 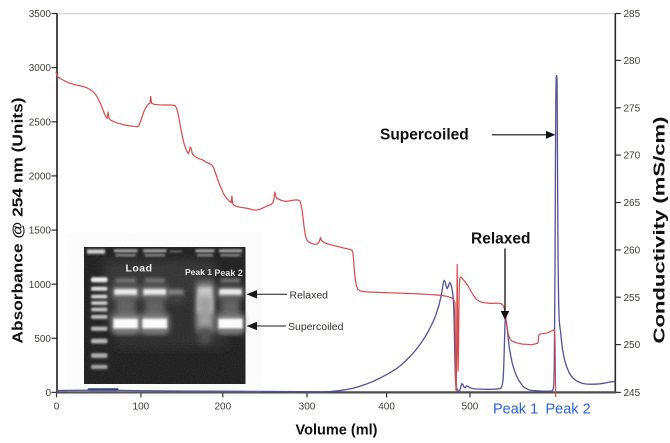 I want to click on svg-text: Absorbance @ 254 nm (Units), so click(x=18, y=221).